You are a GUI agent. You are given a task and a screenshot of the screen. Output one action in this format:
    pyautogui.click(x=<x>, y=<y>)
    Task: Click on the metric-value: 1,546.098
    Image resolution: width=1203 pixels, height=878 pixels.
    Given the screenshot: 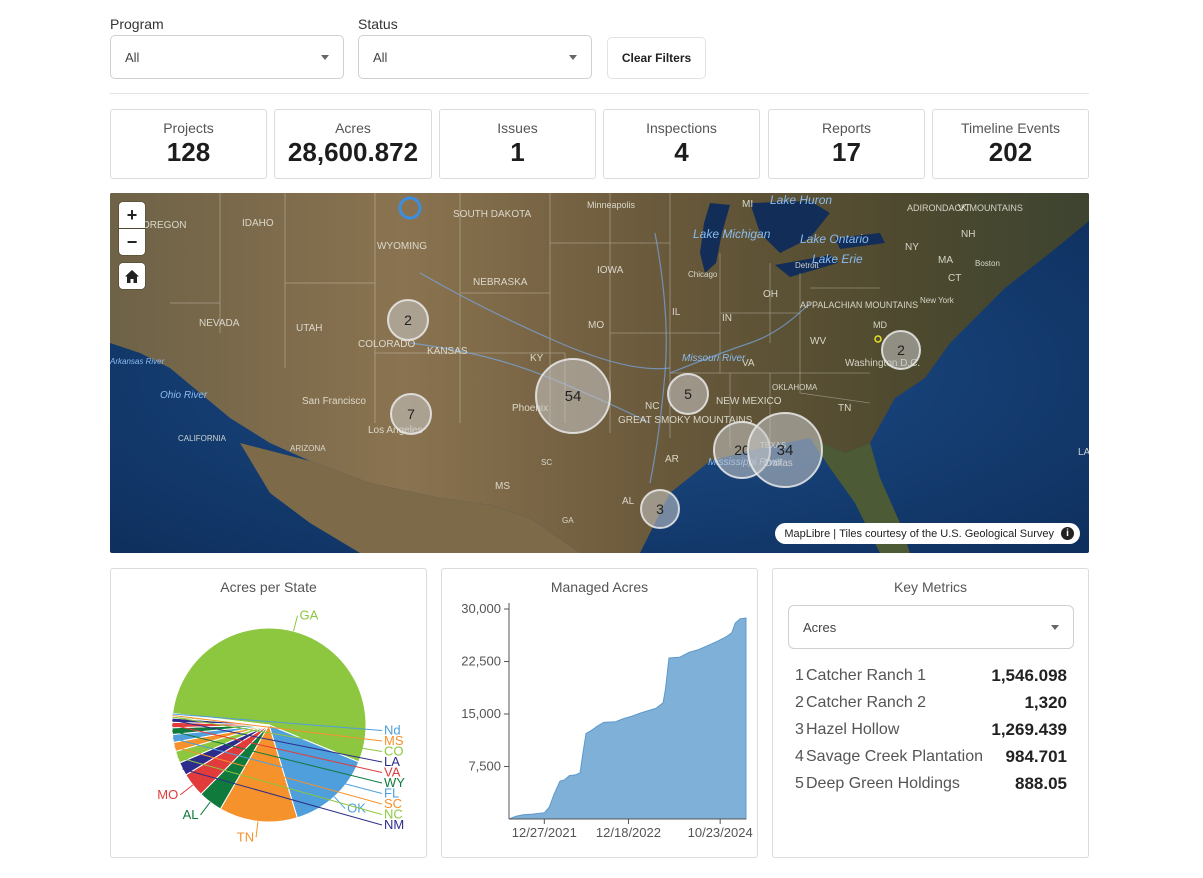 What is the action you would take?
    pyautogui.click(x=1029, y=675)
    